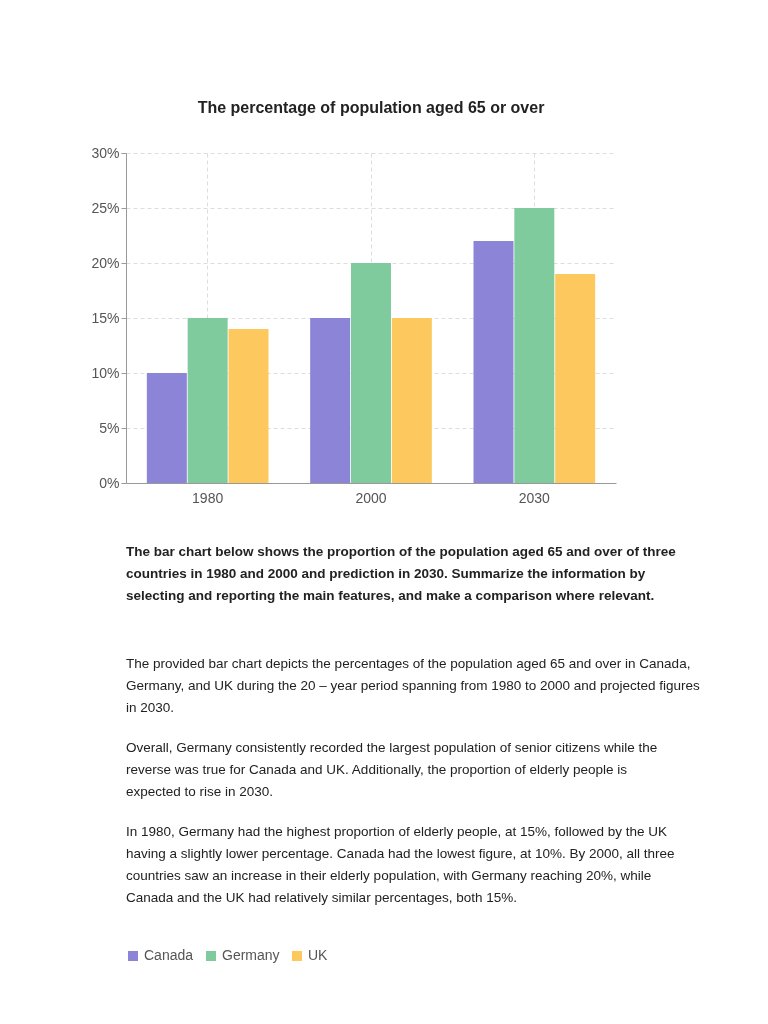  What do you see at coordinates (208, 497) in the screenshot?
I see `x-tick-label: 1980` at bounding box center [208, 497].